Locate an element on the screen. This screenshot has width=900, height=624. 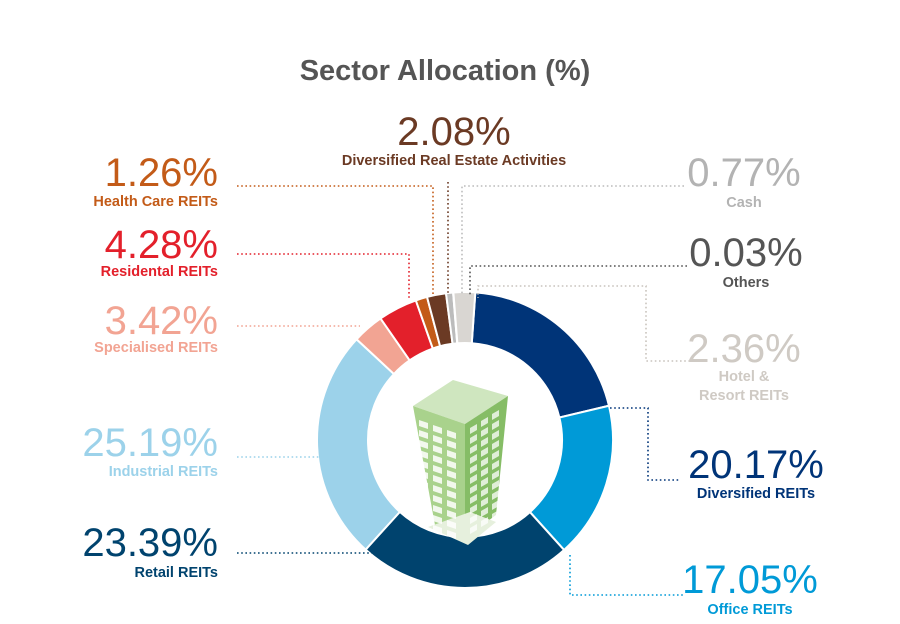
category-label-cash: Cash is located at coordinates (743, 203).